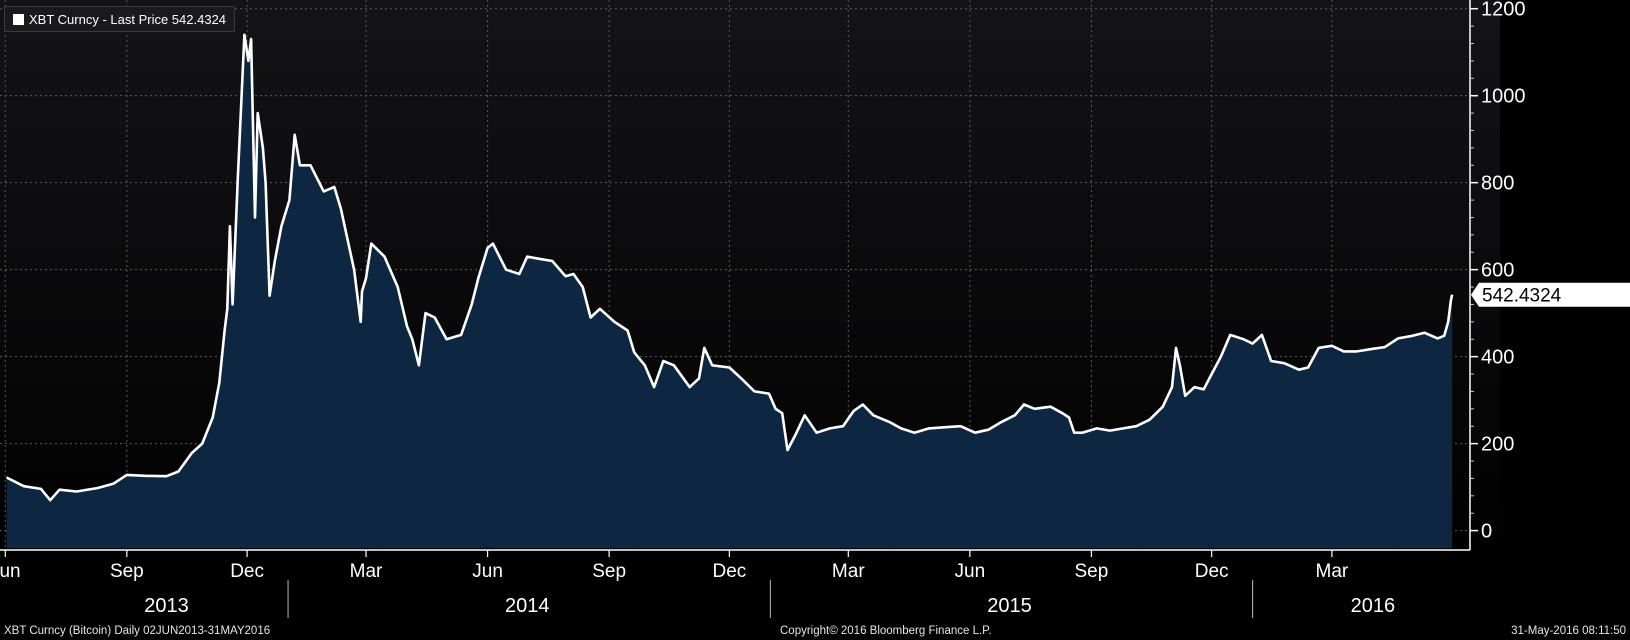 This screenshot has height=640, width=1630. What do you see at coordinates (1497, 358) in the screenshot?
I see `y-tick-label: 400` at bounding box center [1497, 358].